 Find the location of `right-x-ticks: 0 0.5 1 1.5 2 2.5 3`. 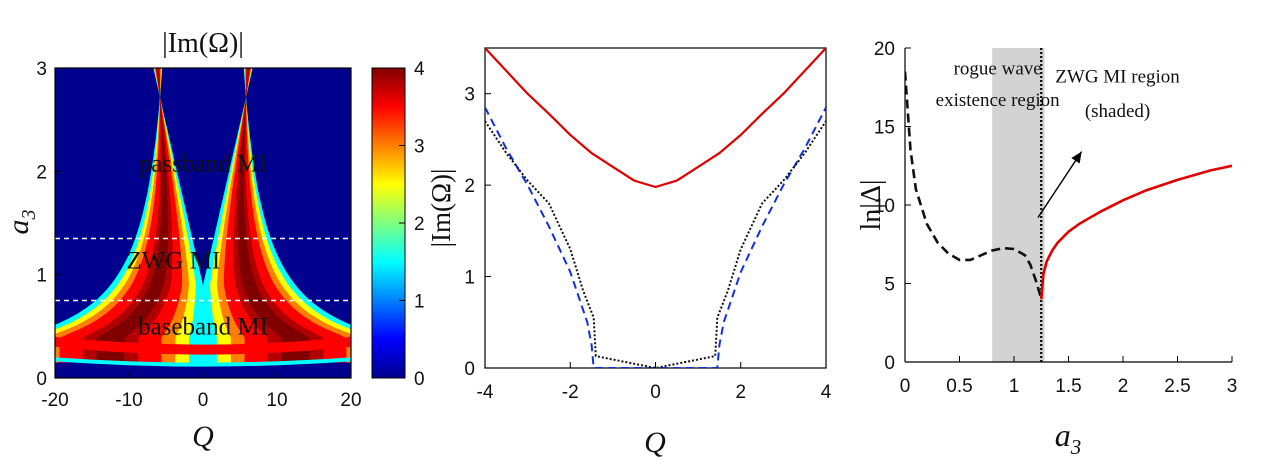

right-x-ticks: 0 0.5 1 1.5 2 2.5 3 is located at coordinates (1069, 376).